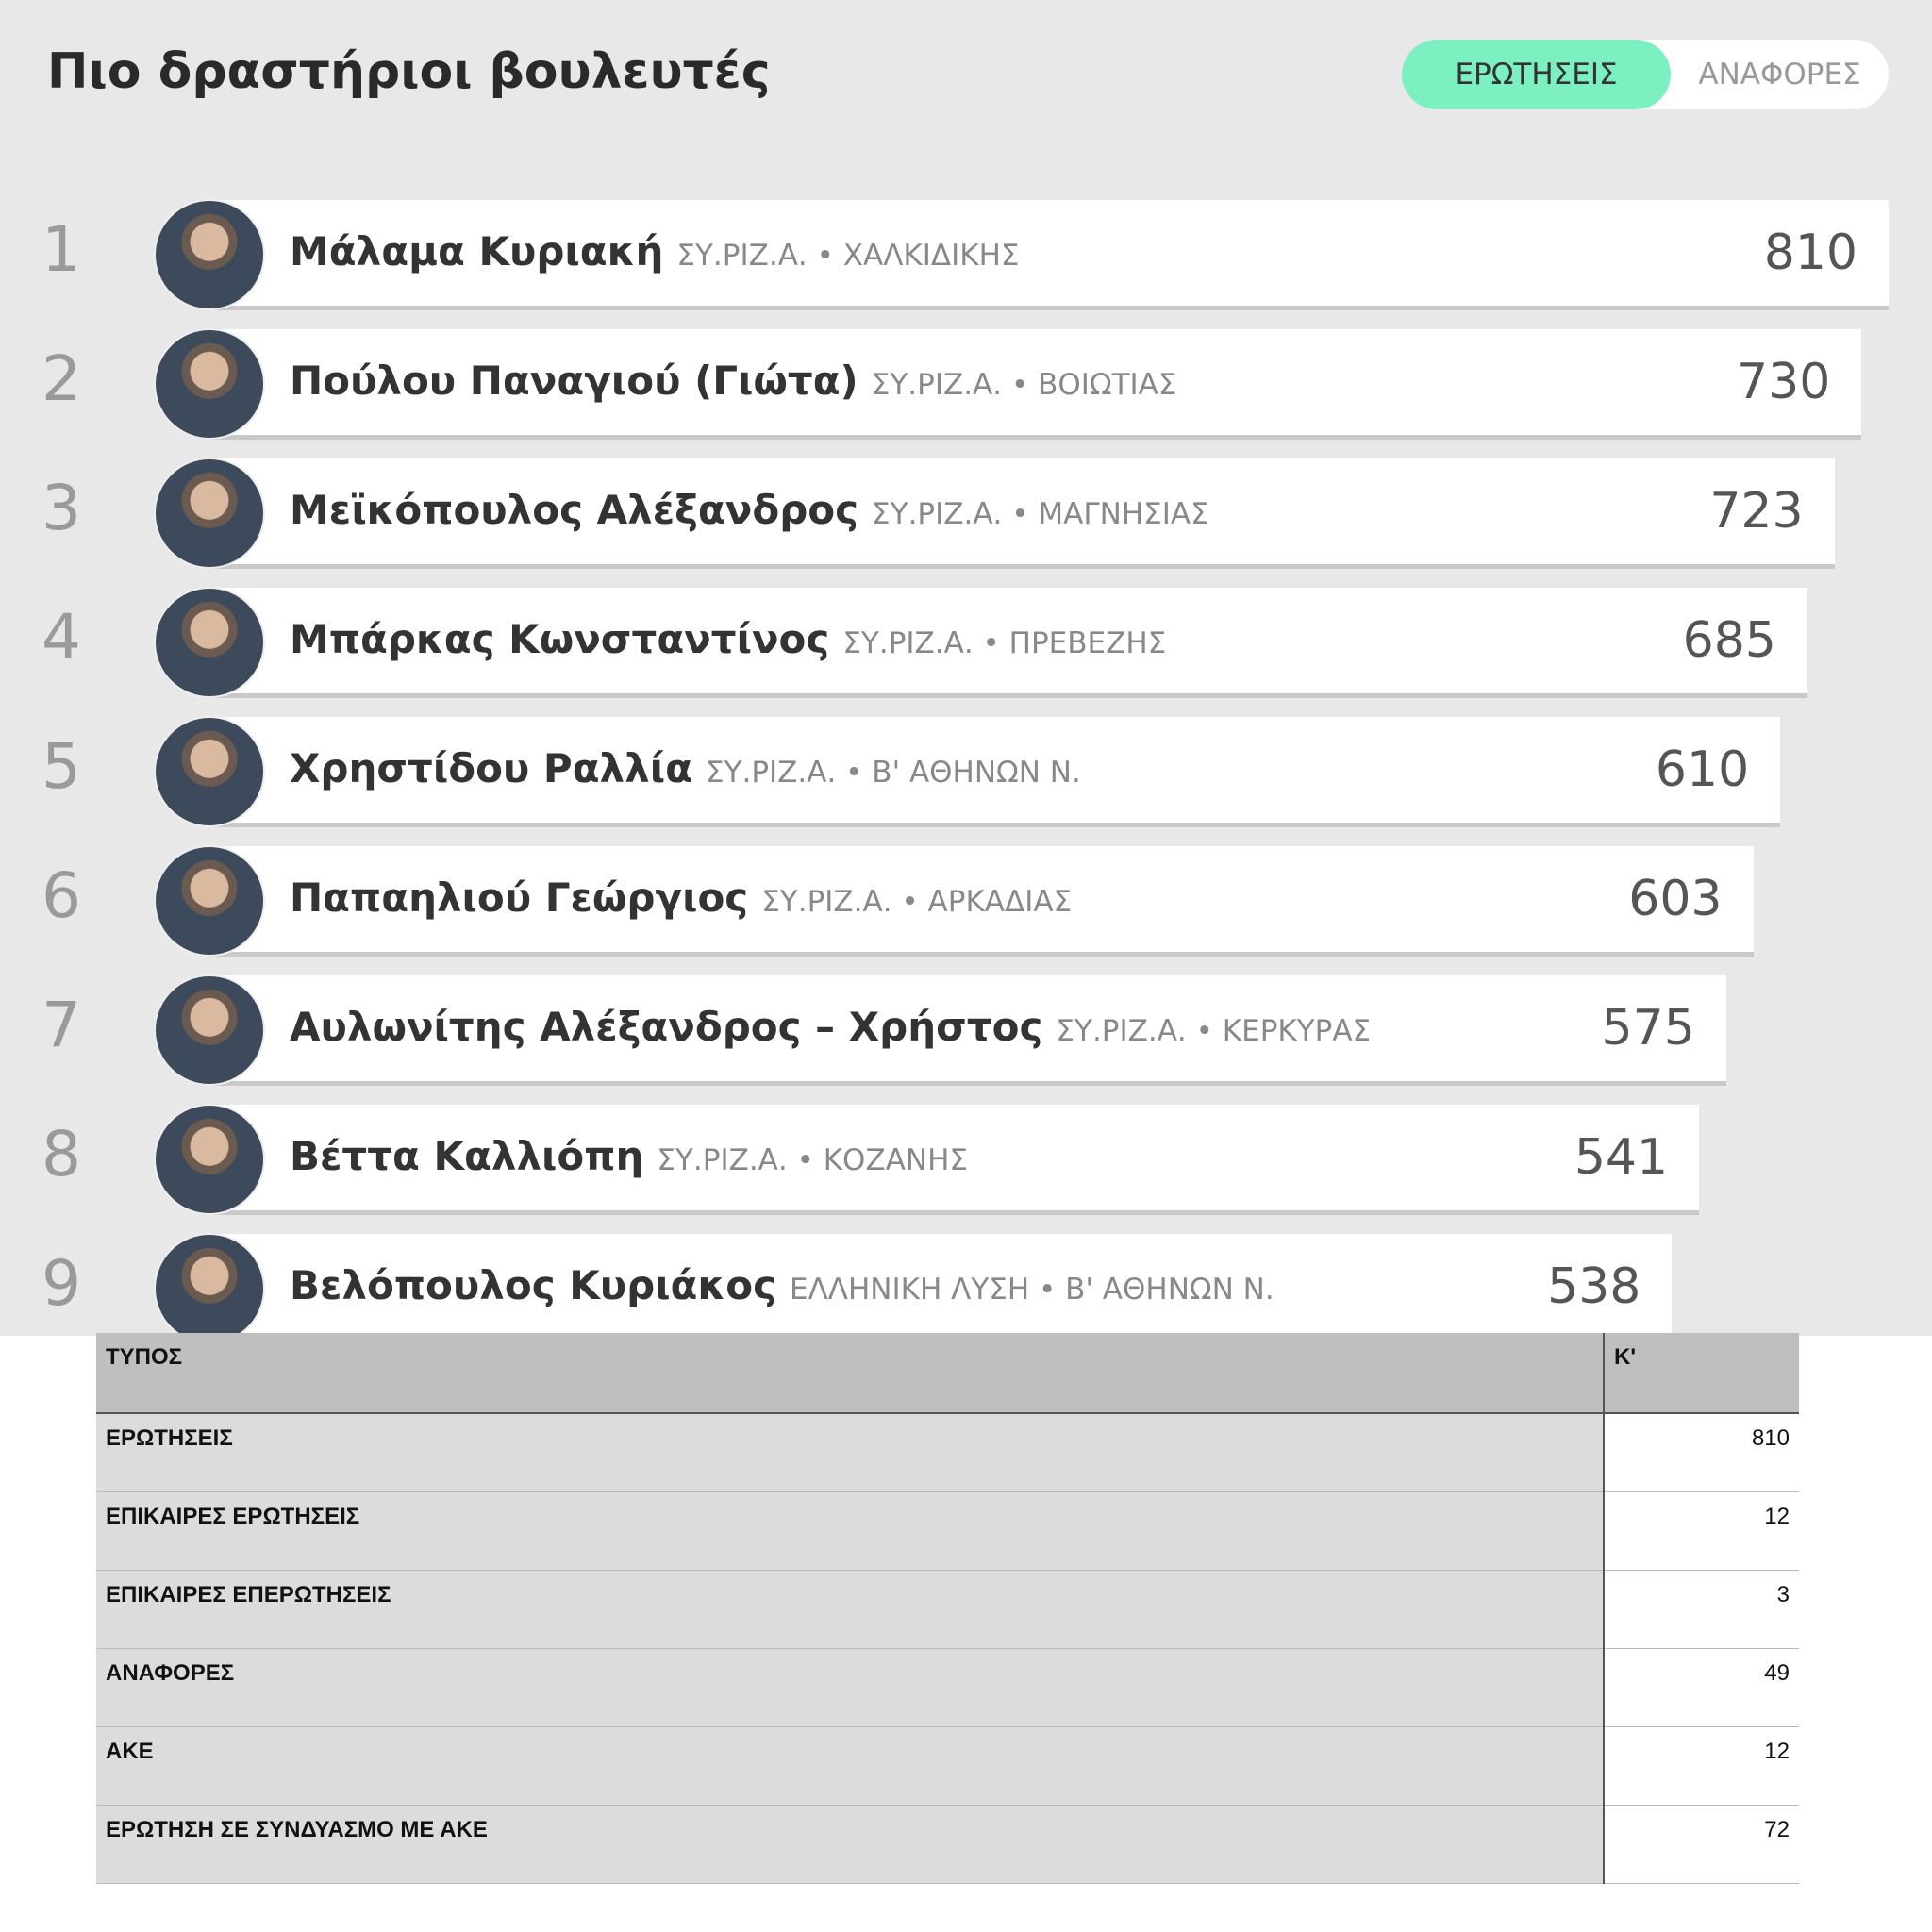  Describe the element at coordinates (409, 71) in the screenshot. I see `title: Πιο δραστήριοι βουλευτές` at that location.